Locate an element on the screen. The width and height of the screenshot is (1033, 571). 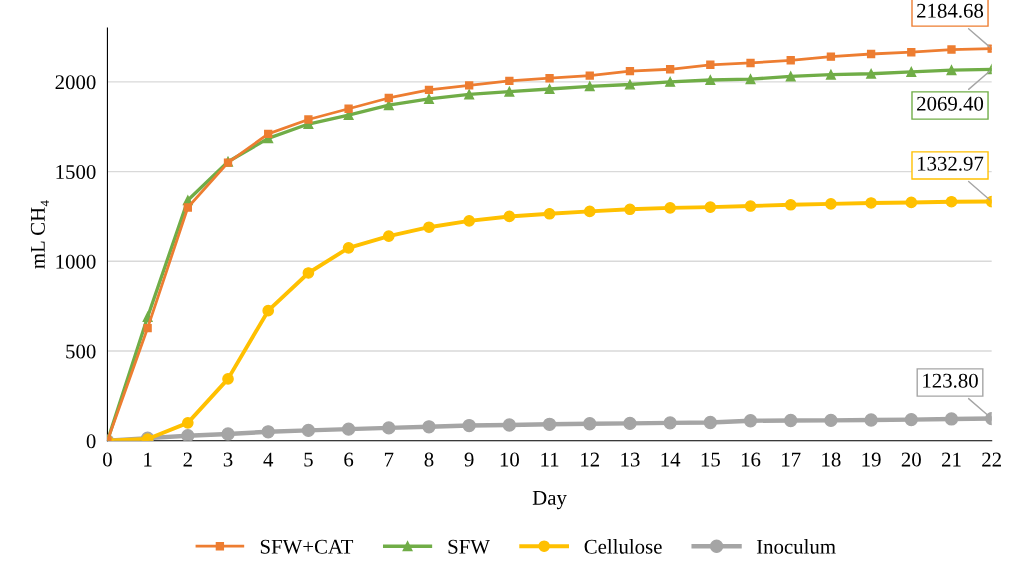
data-label: 2069.40 is located at coordinates (950, 103).